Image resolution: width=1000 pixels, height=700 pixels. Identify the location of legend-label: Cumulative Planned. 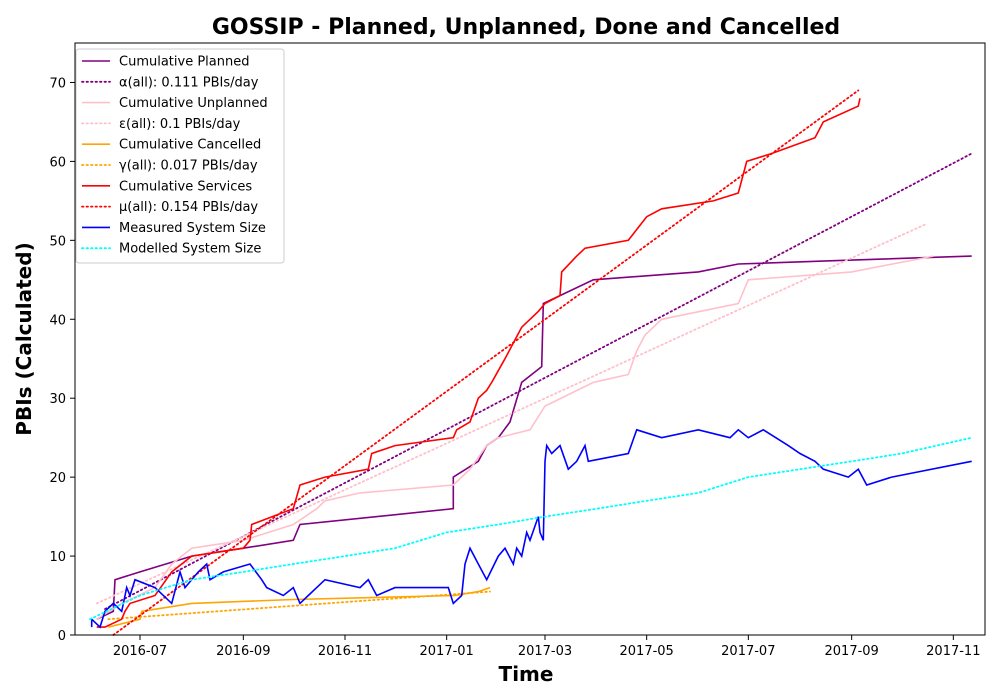
(184, 62).